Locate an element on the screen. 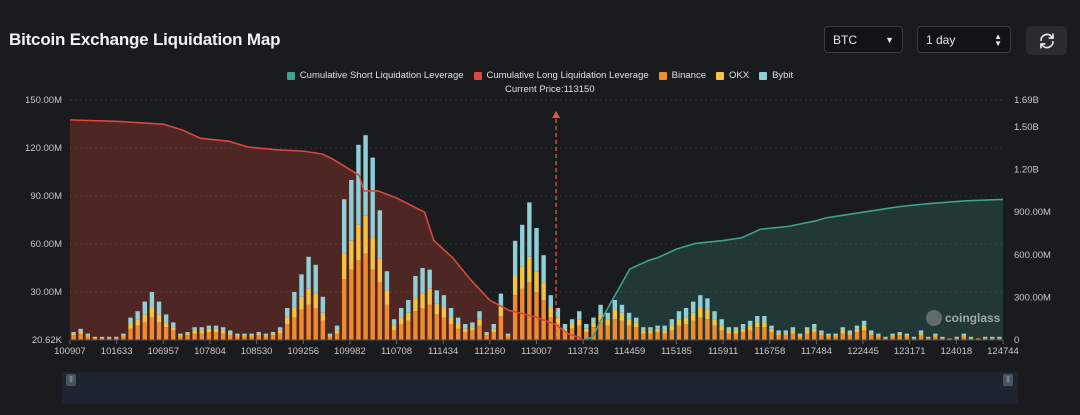 The width and height of the screenshot is (1080, 415). refresh-button is located at coordinates (1046, 40).